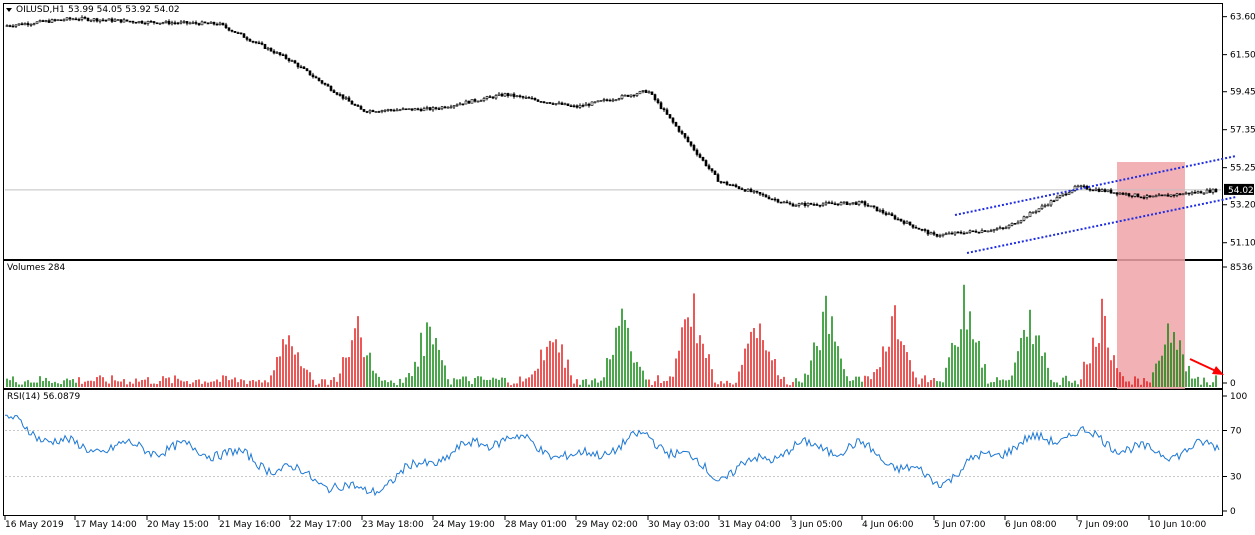  Describe the element at coordinates (34, 525) in the screenshot. I see `time-tick-label: 16 May 2019` at that location.